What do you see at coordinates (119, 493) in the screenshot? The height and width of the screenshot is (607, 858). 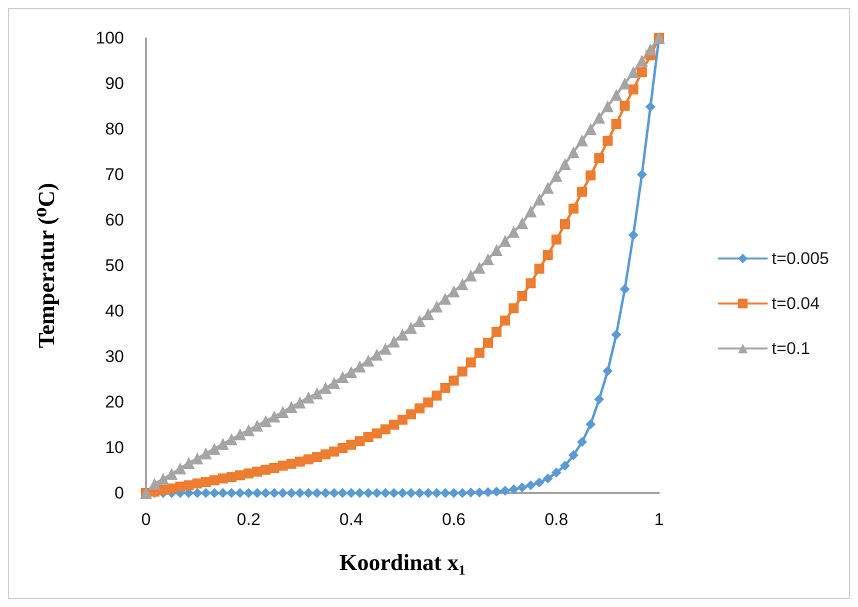 I see `y-tick-label: 0` at bounding box center [119, 493].